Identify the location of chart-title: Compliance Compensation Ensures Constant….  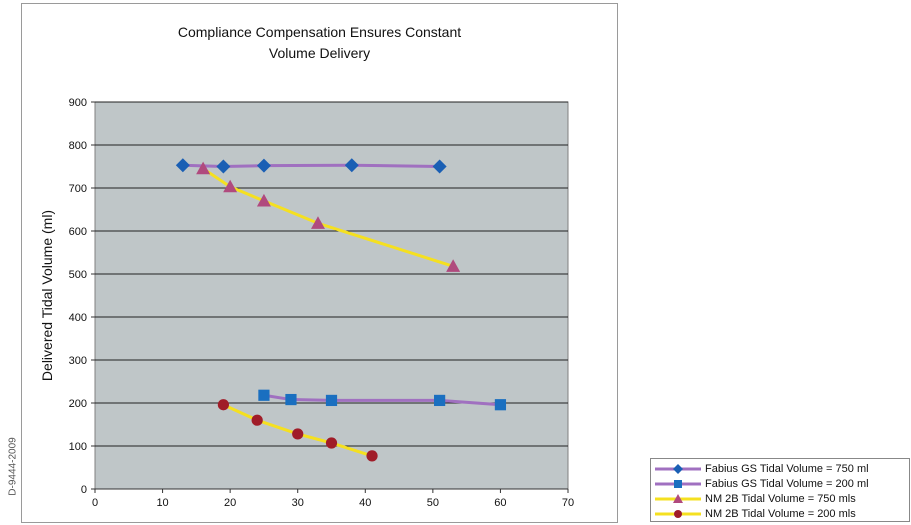
(319, 43).